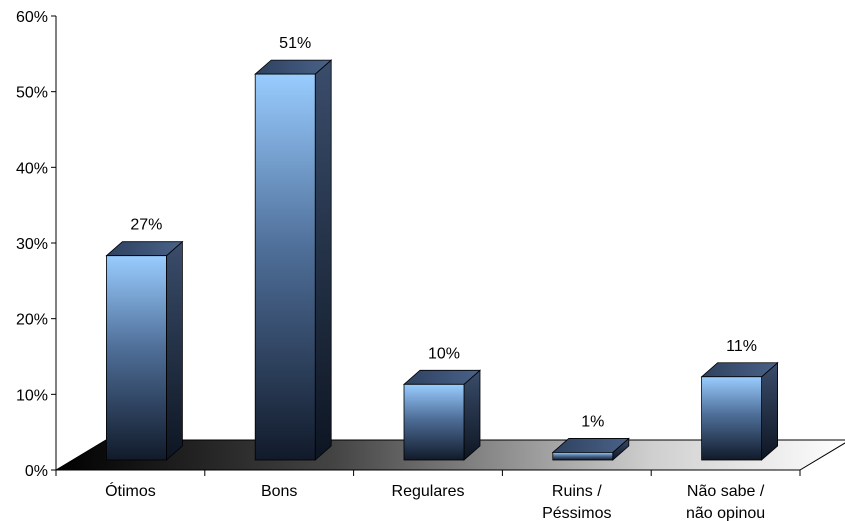 This screenshot has height=521, width=845. Describe the element at coordinates (32, 244) in the screenshot. I see `y-tick-label: 30%` at that location.